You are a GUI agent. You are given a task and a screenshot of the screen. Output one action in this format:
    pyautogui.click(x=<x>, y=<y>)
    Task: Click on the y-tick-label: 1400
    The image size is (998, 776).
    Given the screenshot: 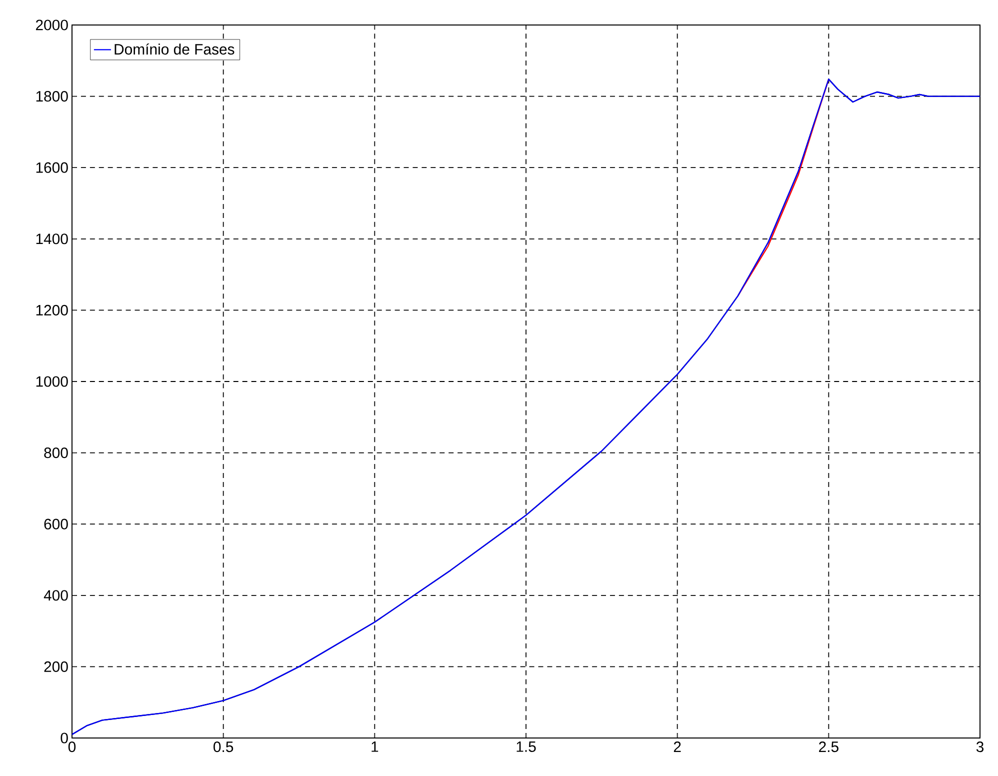 What is the action you would take?
    pyautogui.click(x=52, y=239)
    